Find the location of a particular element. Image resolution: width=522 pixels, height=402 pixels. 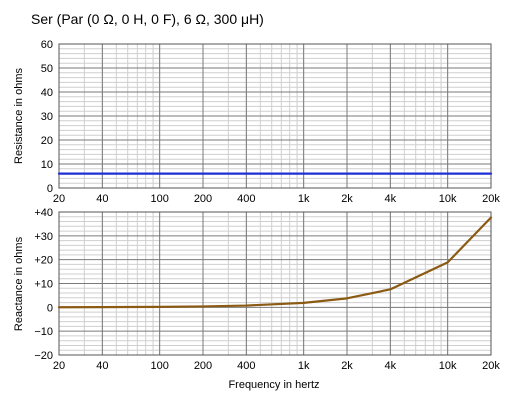

resistance-y-axis-label: Resistance in ohms is located at coordinates (19, 116).